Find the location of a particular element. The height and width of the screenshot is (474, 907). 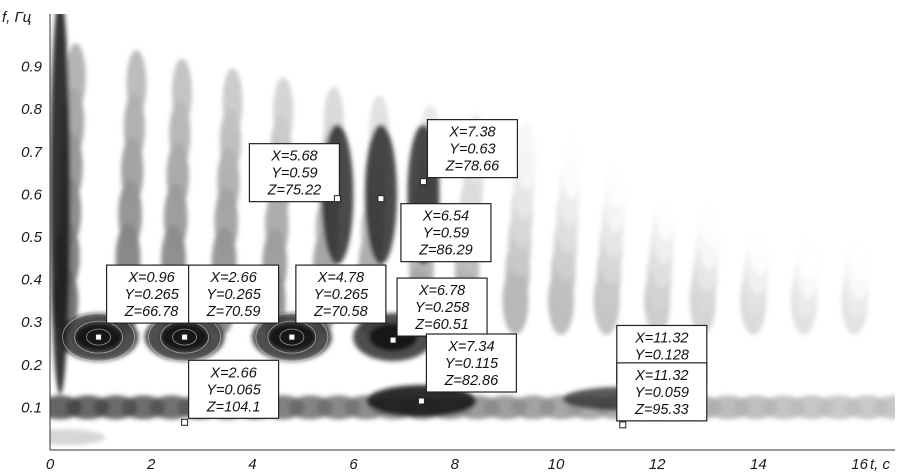

annotation-text: Z=78.66 is located at coordinates (473, 167).